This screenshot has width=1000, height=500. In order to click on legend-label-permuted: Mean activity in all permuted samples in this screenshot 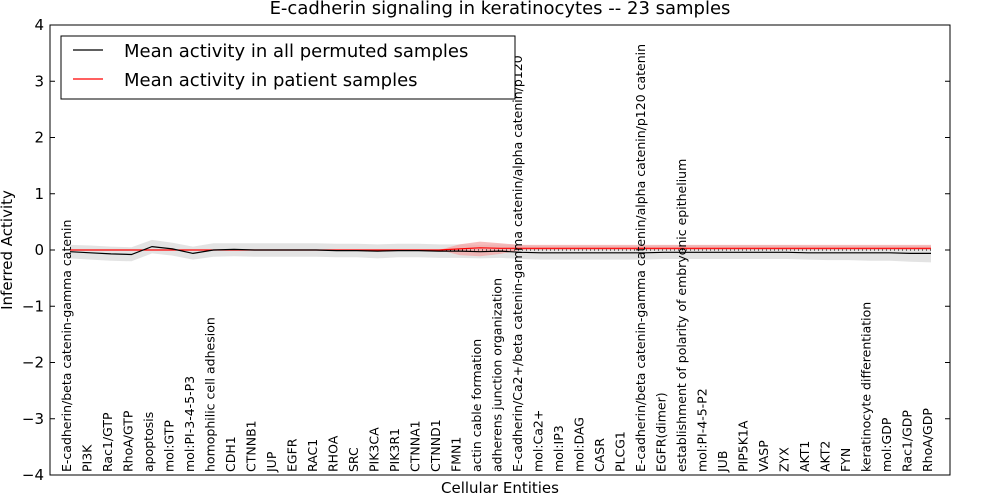, I will do `click(296, 51)`.